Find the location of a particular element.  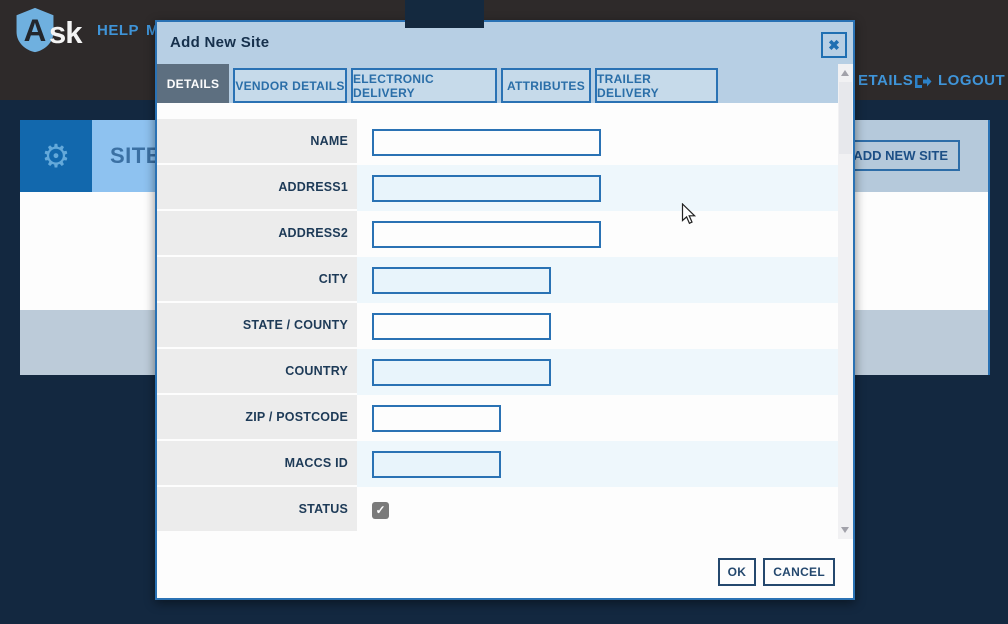

status-checkbox: ✓ is located at coordinates (380, 510).